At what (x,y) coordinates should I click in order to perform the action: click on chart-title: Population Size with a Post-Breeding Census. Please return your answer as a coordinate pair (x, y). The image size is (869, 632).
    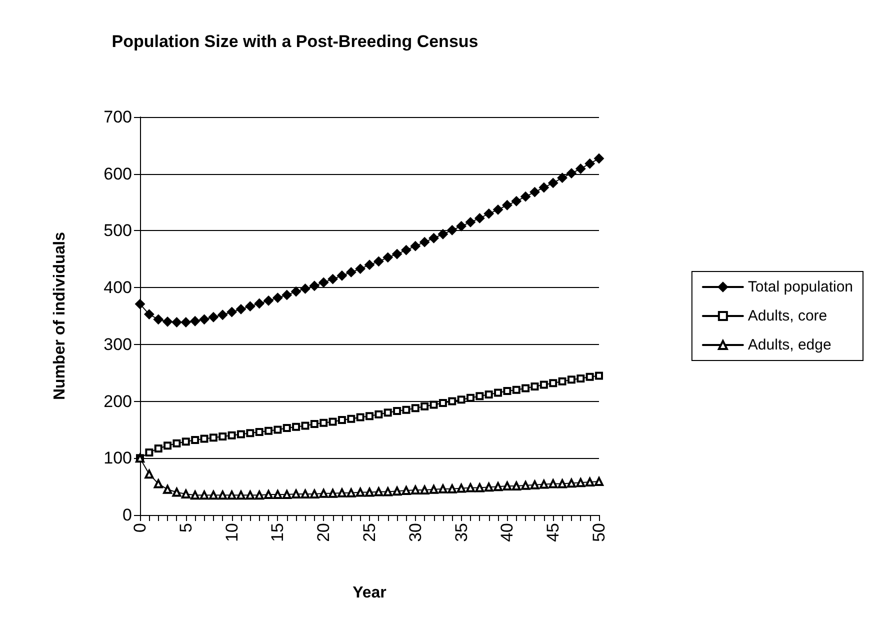
    Looking at the image, I should click on (295, 41).